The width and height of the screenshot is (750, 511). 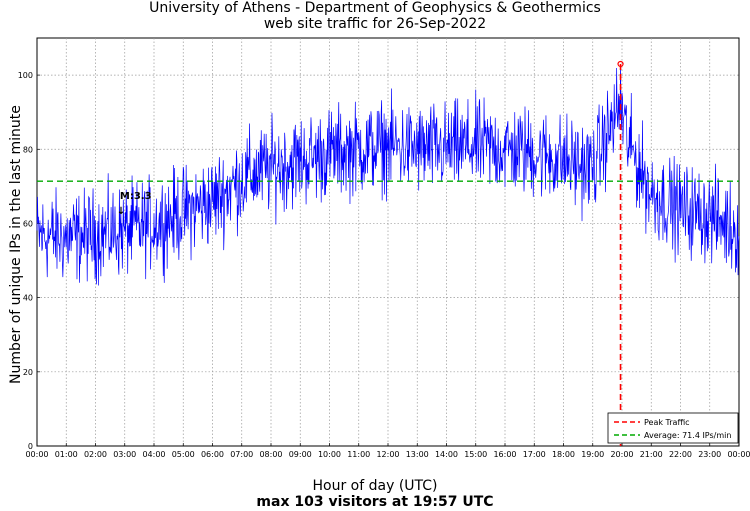 I want to click on chart-subtitle: web site traffic for 26-Sep-2022, so click(x=375, y=24).